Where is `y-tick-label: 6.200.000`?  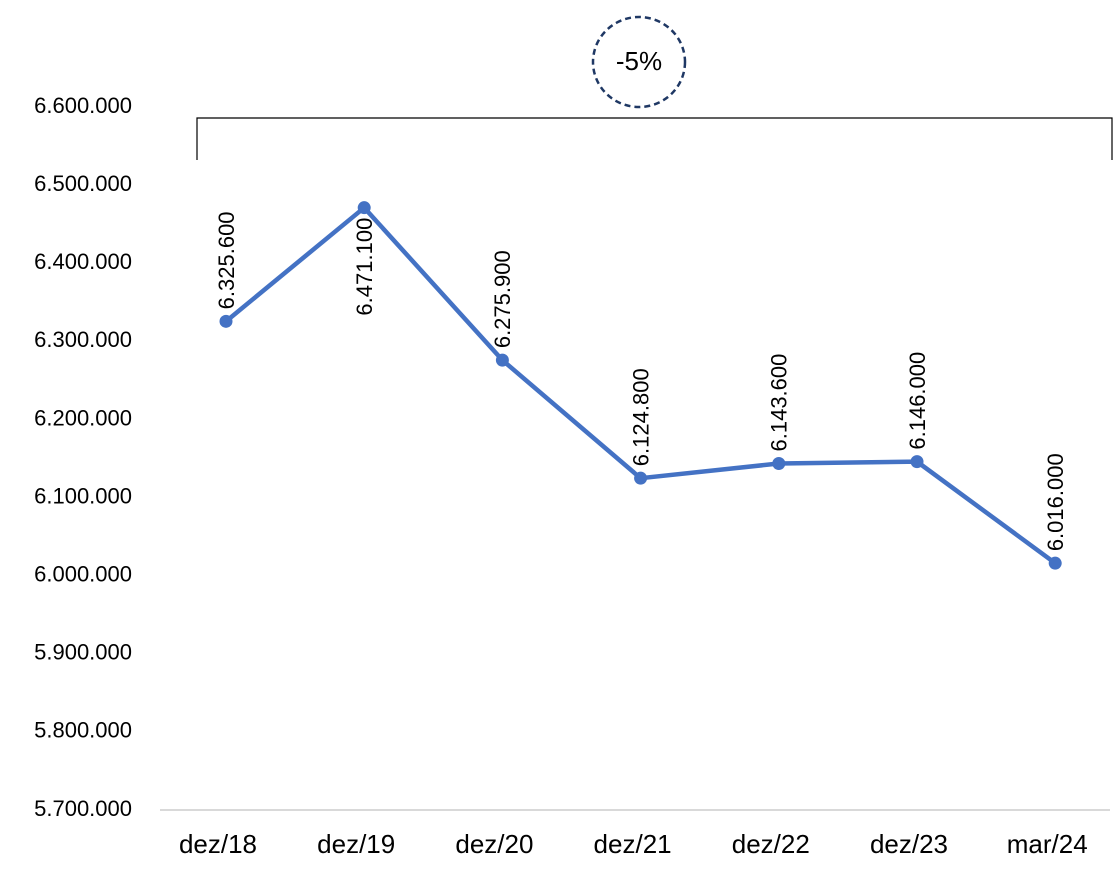 y-tick-label: 6.200.000 is located at coordinates (83, 417).